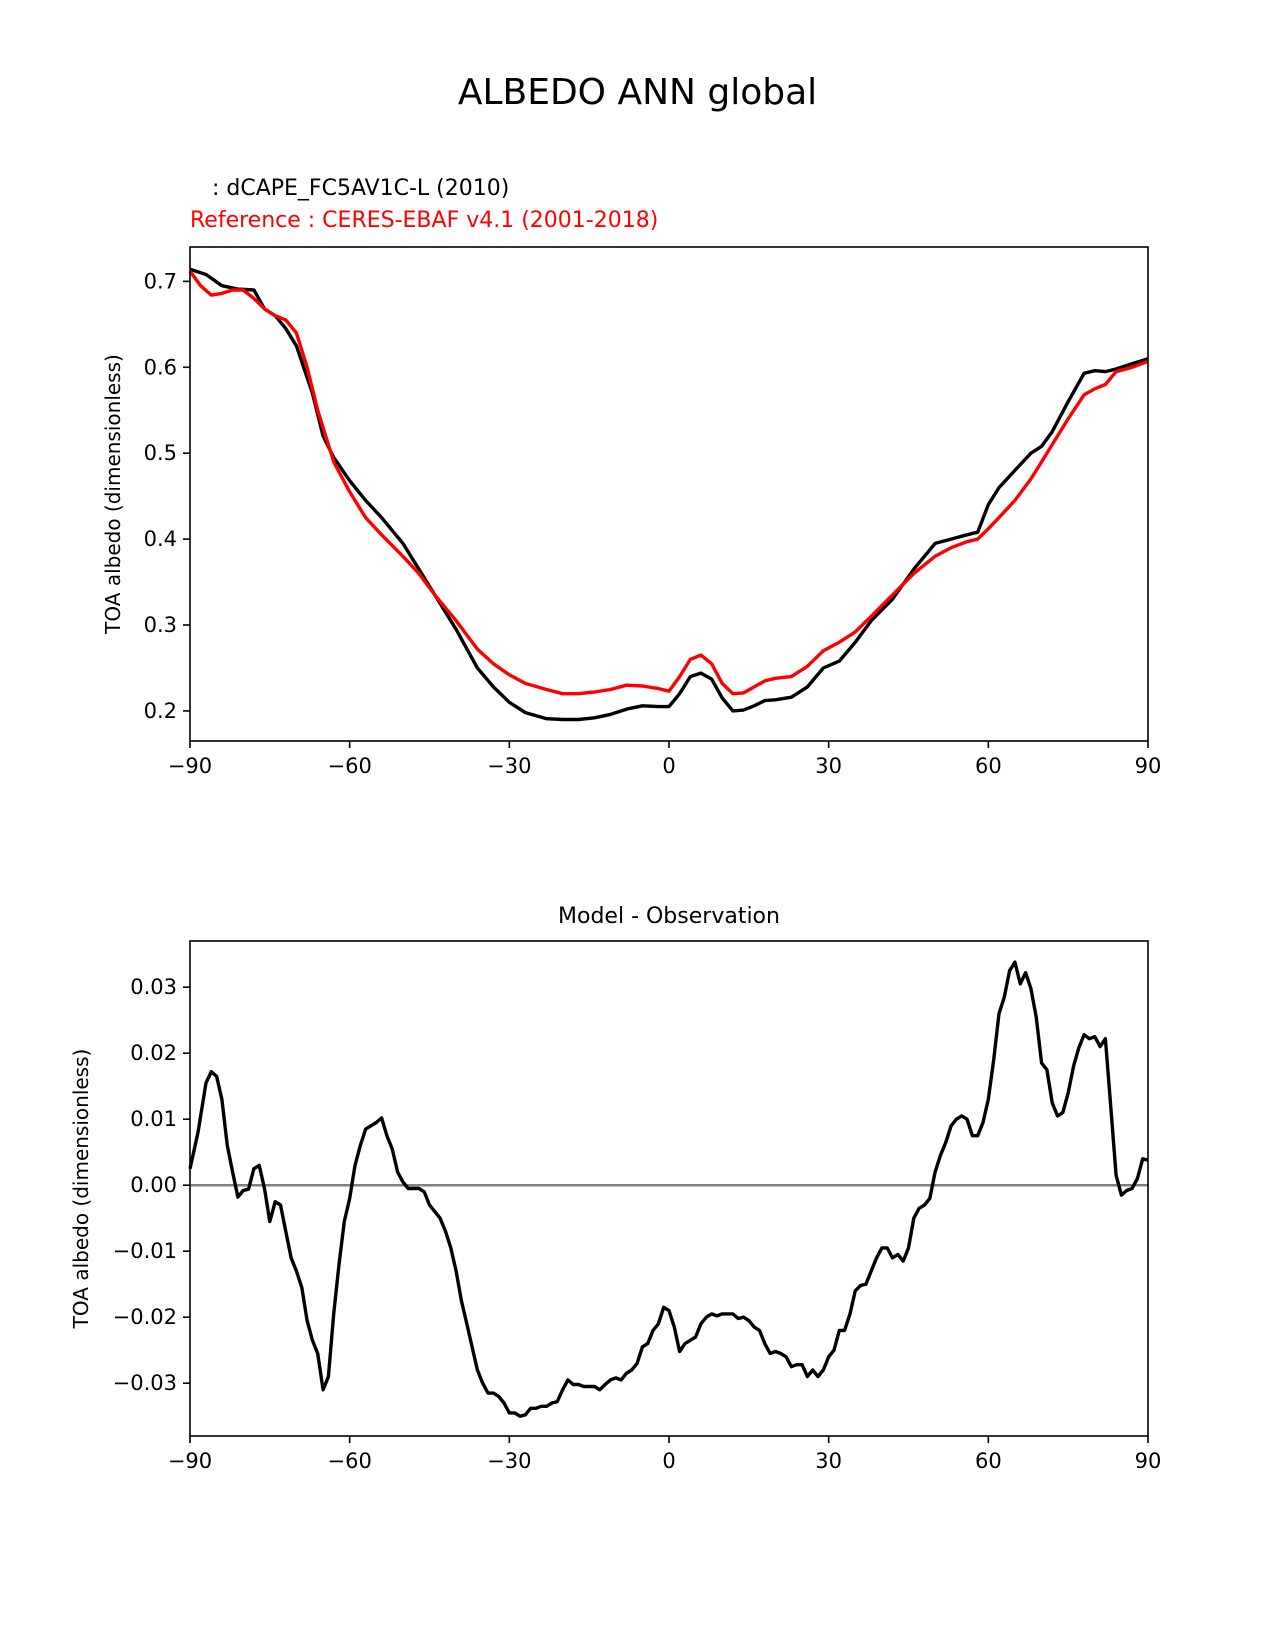  I want to click on figure-title: ALBEDO ANN global, so click(637, 92).